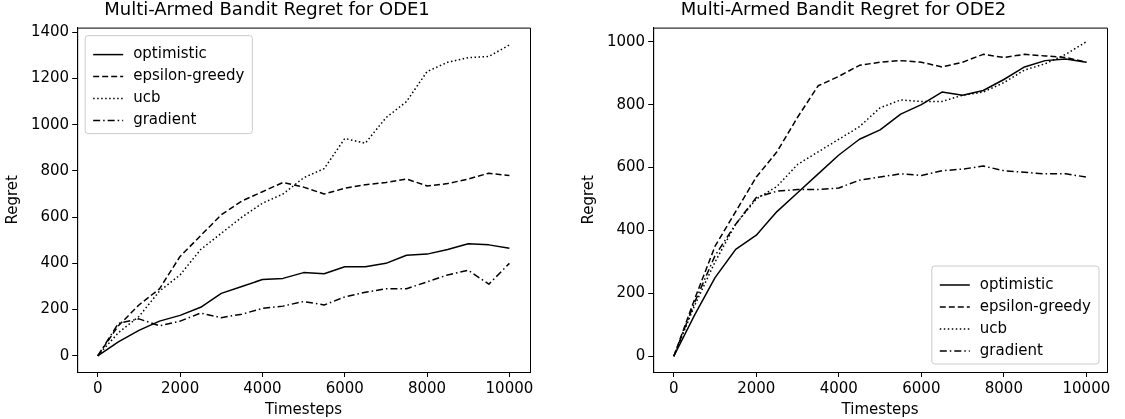 This screenshot has height=419, width=1125. What do you see at coordinates (843, 10) in the screenshot?
I see `chart-title: Multi-Armed Bandit Regret for ODE2` at bounding box center [843, 10].